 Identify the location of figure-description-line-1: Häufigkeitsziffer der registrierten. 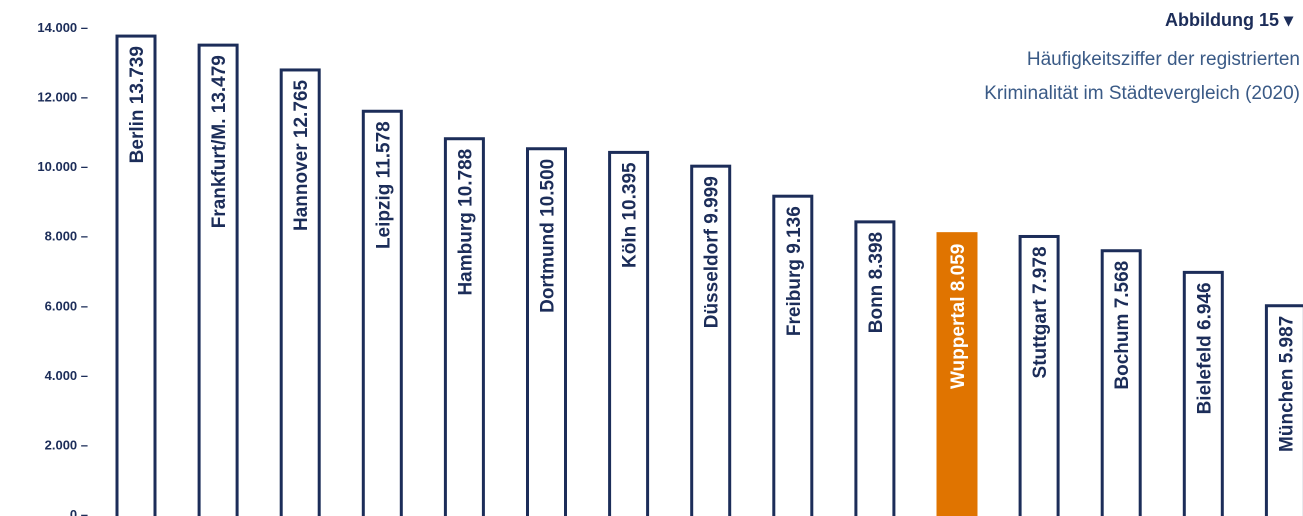
(1163, 59).